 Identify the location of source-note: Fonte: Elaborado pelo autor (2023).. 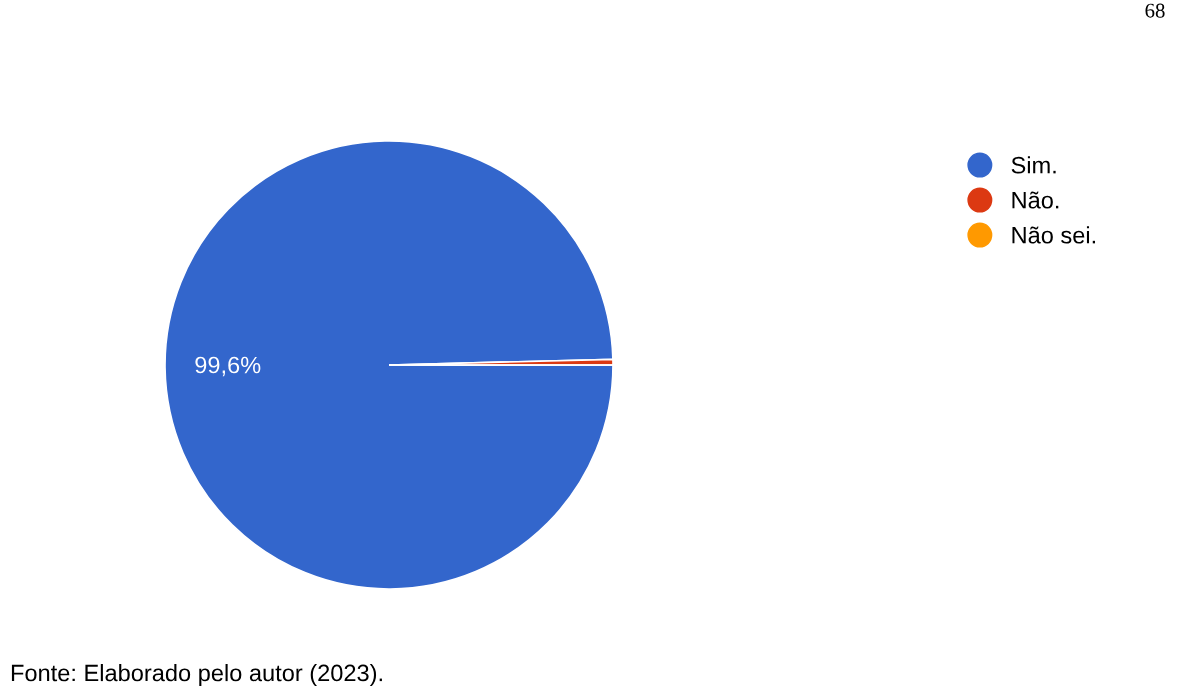
(196, 675).